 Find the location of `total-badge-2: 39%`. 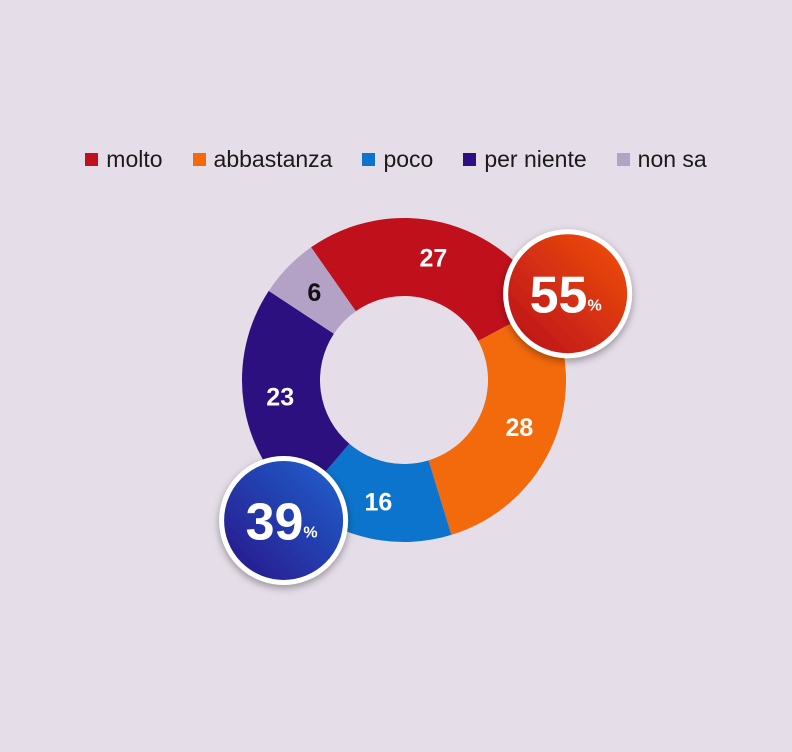

total-badge-2: 39% is located at coordinates (284, 520).